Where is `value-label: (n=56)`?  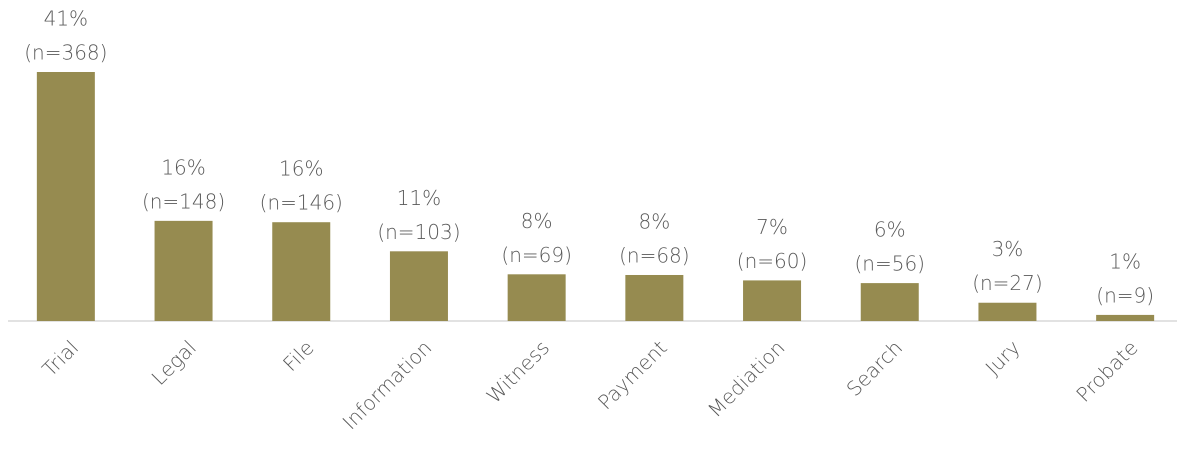
value-label: (n=56) is located at coordinates (890, 264).